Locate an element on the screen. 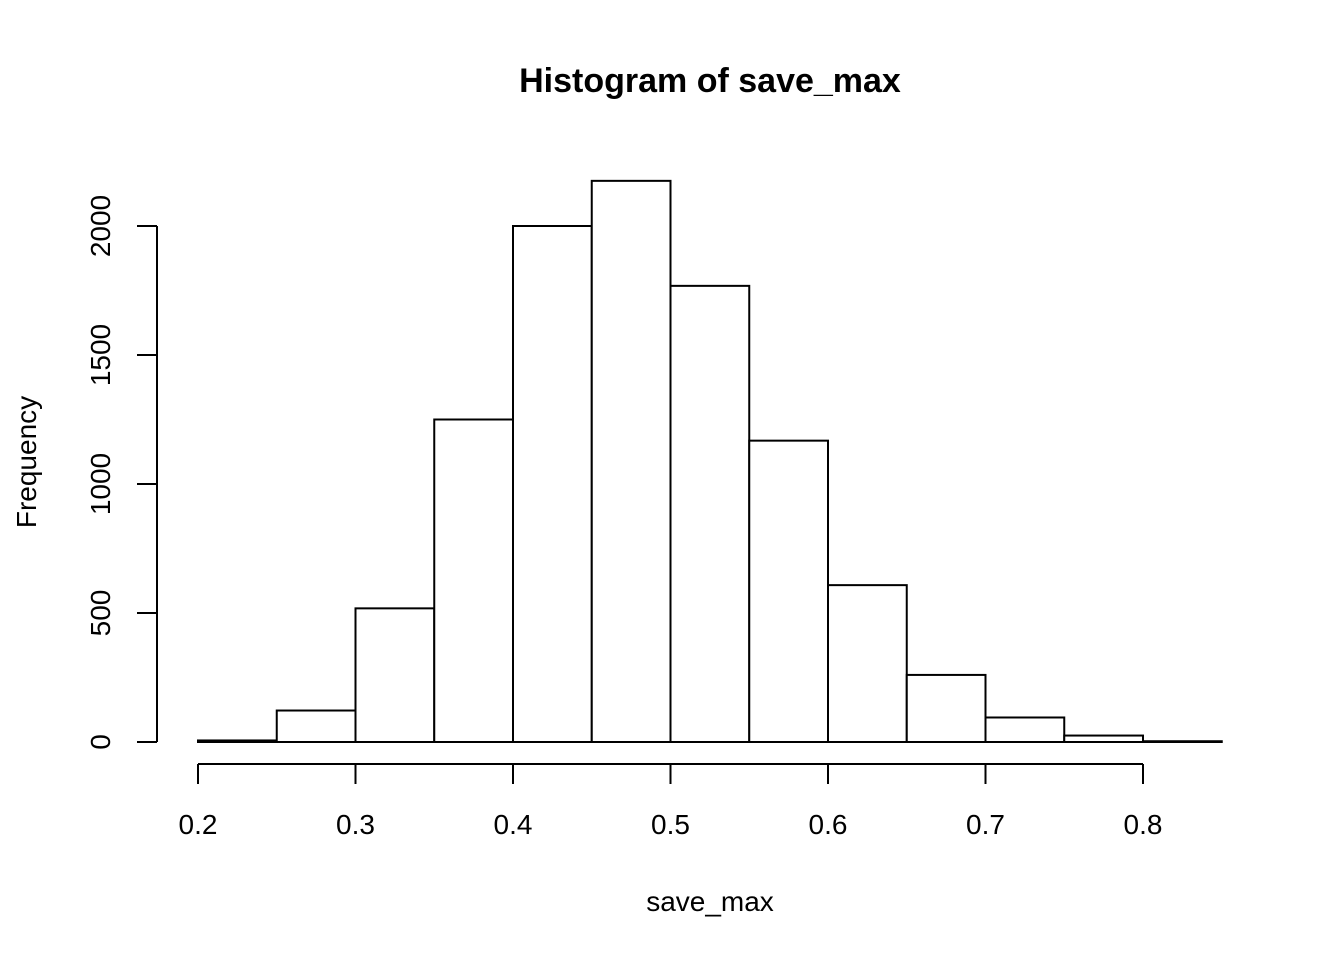  chart-title: Histogram of save_max is located at coordinates (710, 81).